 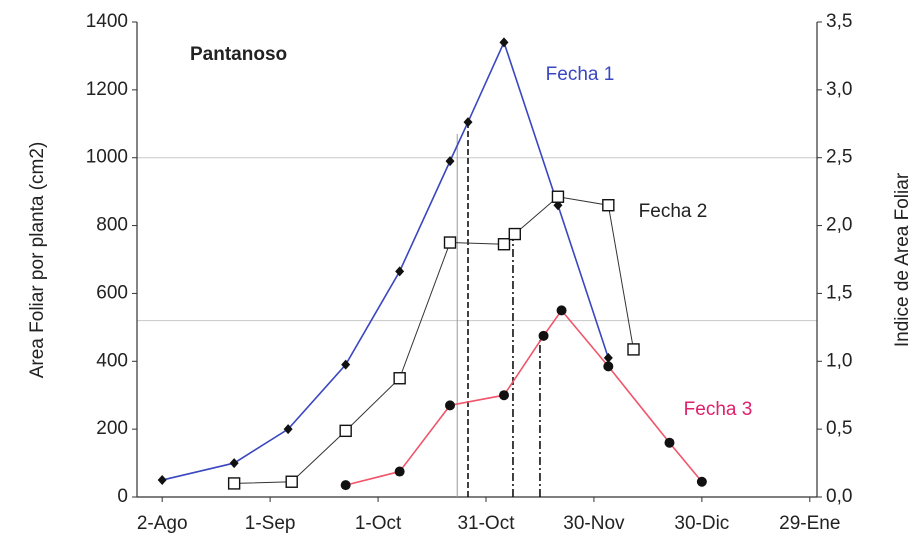 What do you see at coordinates (809, 523) in the screenshot?
I see `x-tick-label: 29-Ene` at bounding box center [809, 523].